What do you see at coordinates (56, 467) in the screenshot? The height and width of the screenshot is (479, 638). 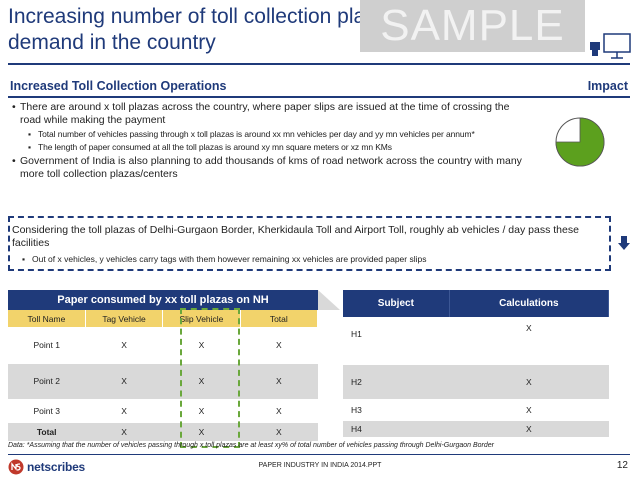 I see `logo-text: netscribes` at bounding box center [56, 467].